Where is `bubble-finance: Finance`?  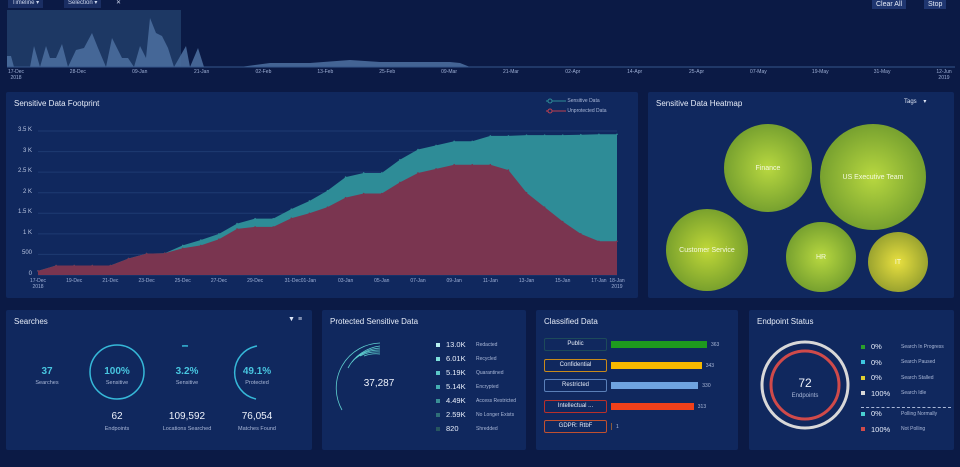 bubble-finance: Finance is located at coordinates (768, 168).